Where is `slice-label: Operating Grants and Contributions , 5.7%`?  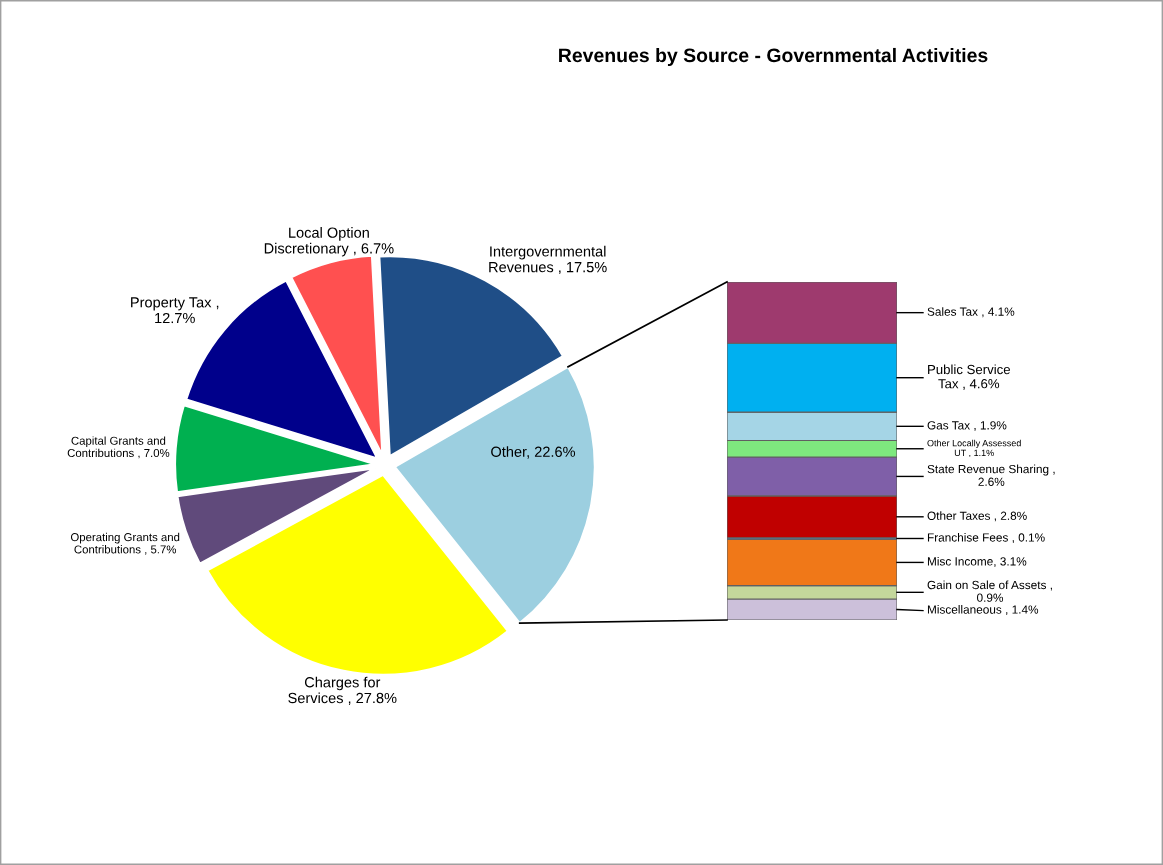 slice-label: Operating Grants and Contributions , 5.7% is located at coordinates (125, 543).